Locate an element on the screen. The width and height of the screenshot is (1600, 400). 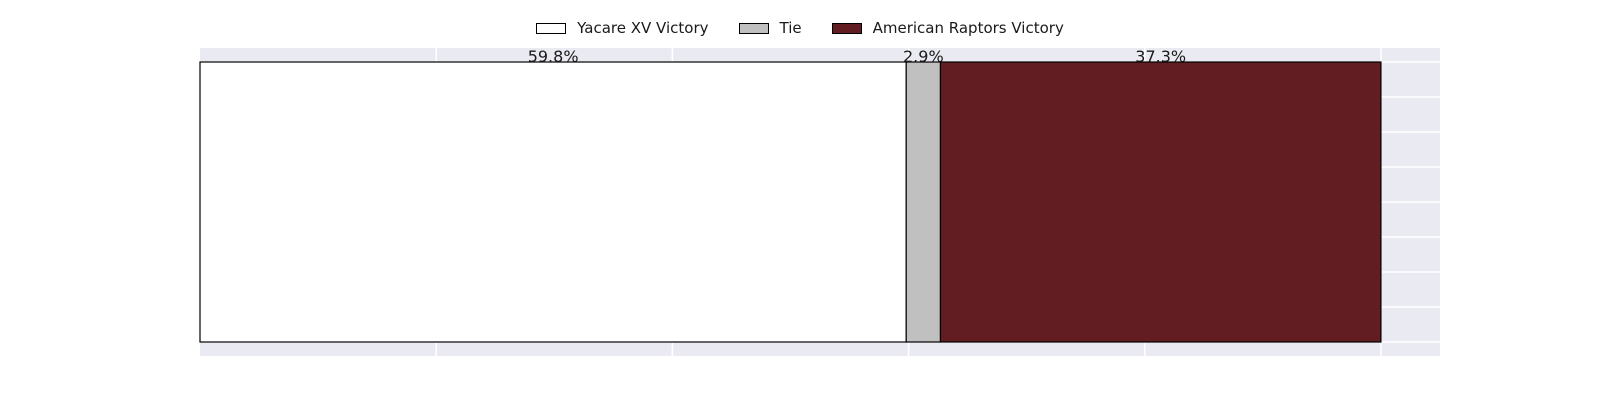
data-label-0: 59.8% is located at coordinates (553, 56).